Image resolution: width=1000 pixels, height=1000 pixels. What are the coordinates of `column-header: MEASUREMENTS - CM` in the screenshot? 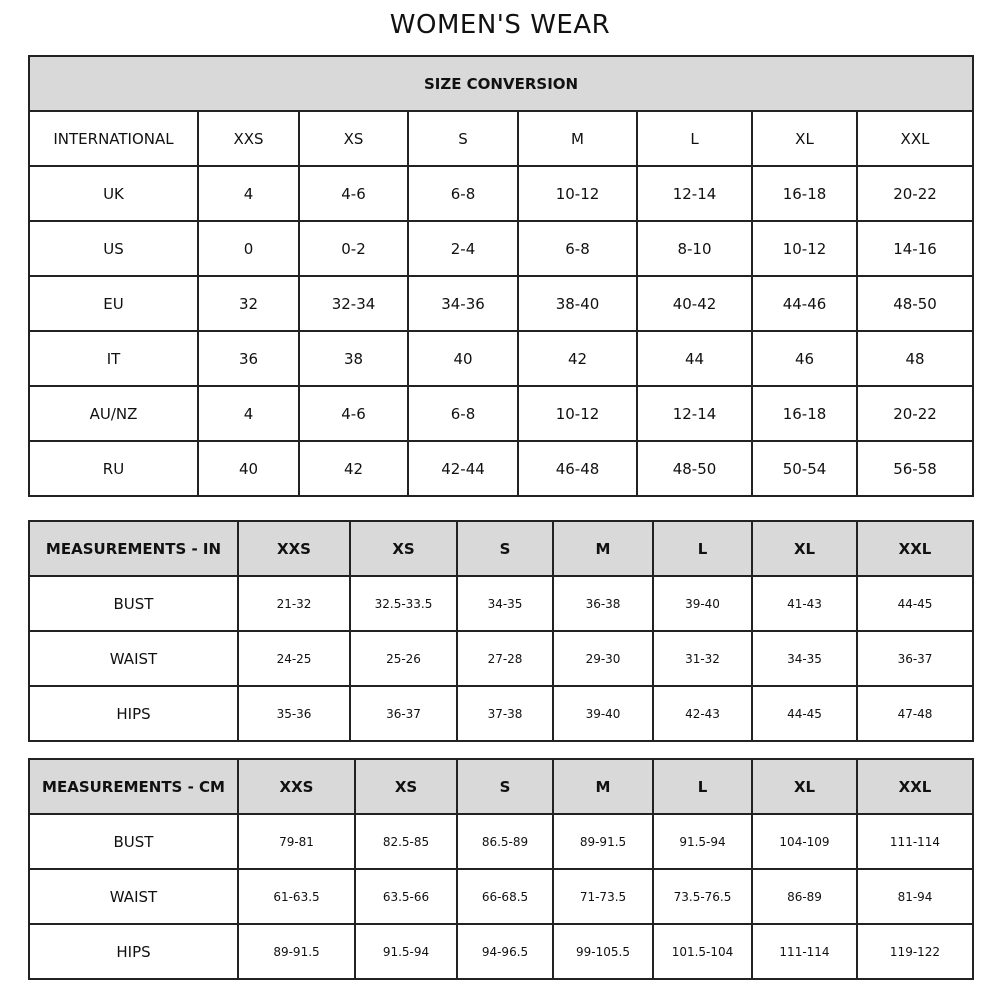 It's located at (133, 786).